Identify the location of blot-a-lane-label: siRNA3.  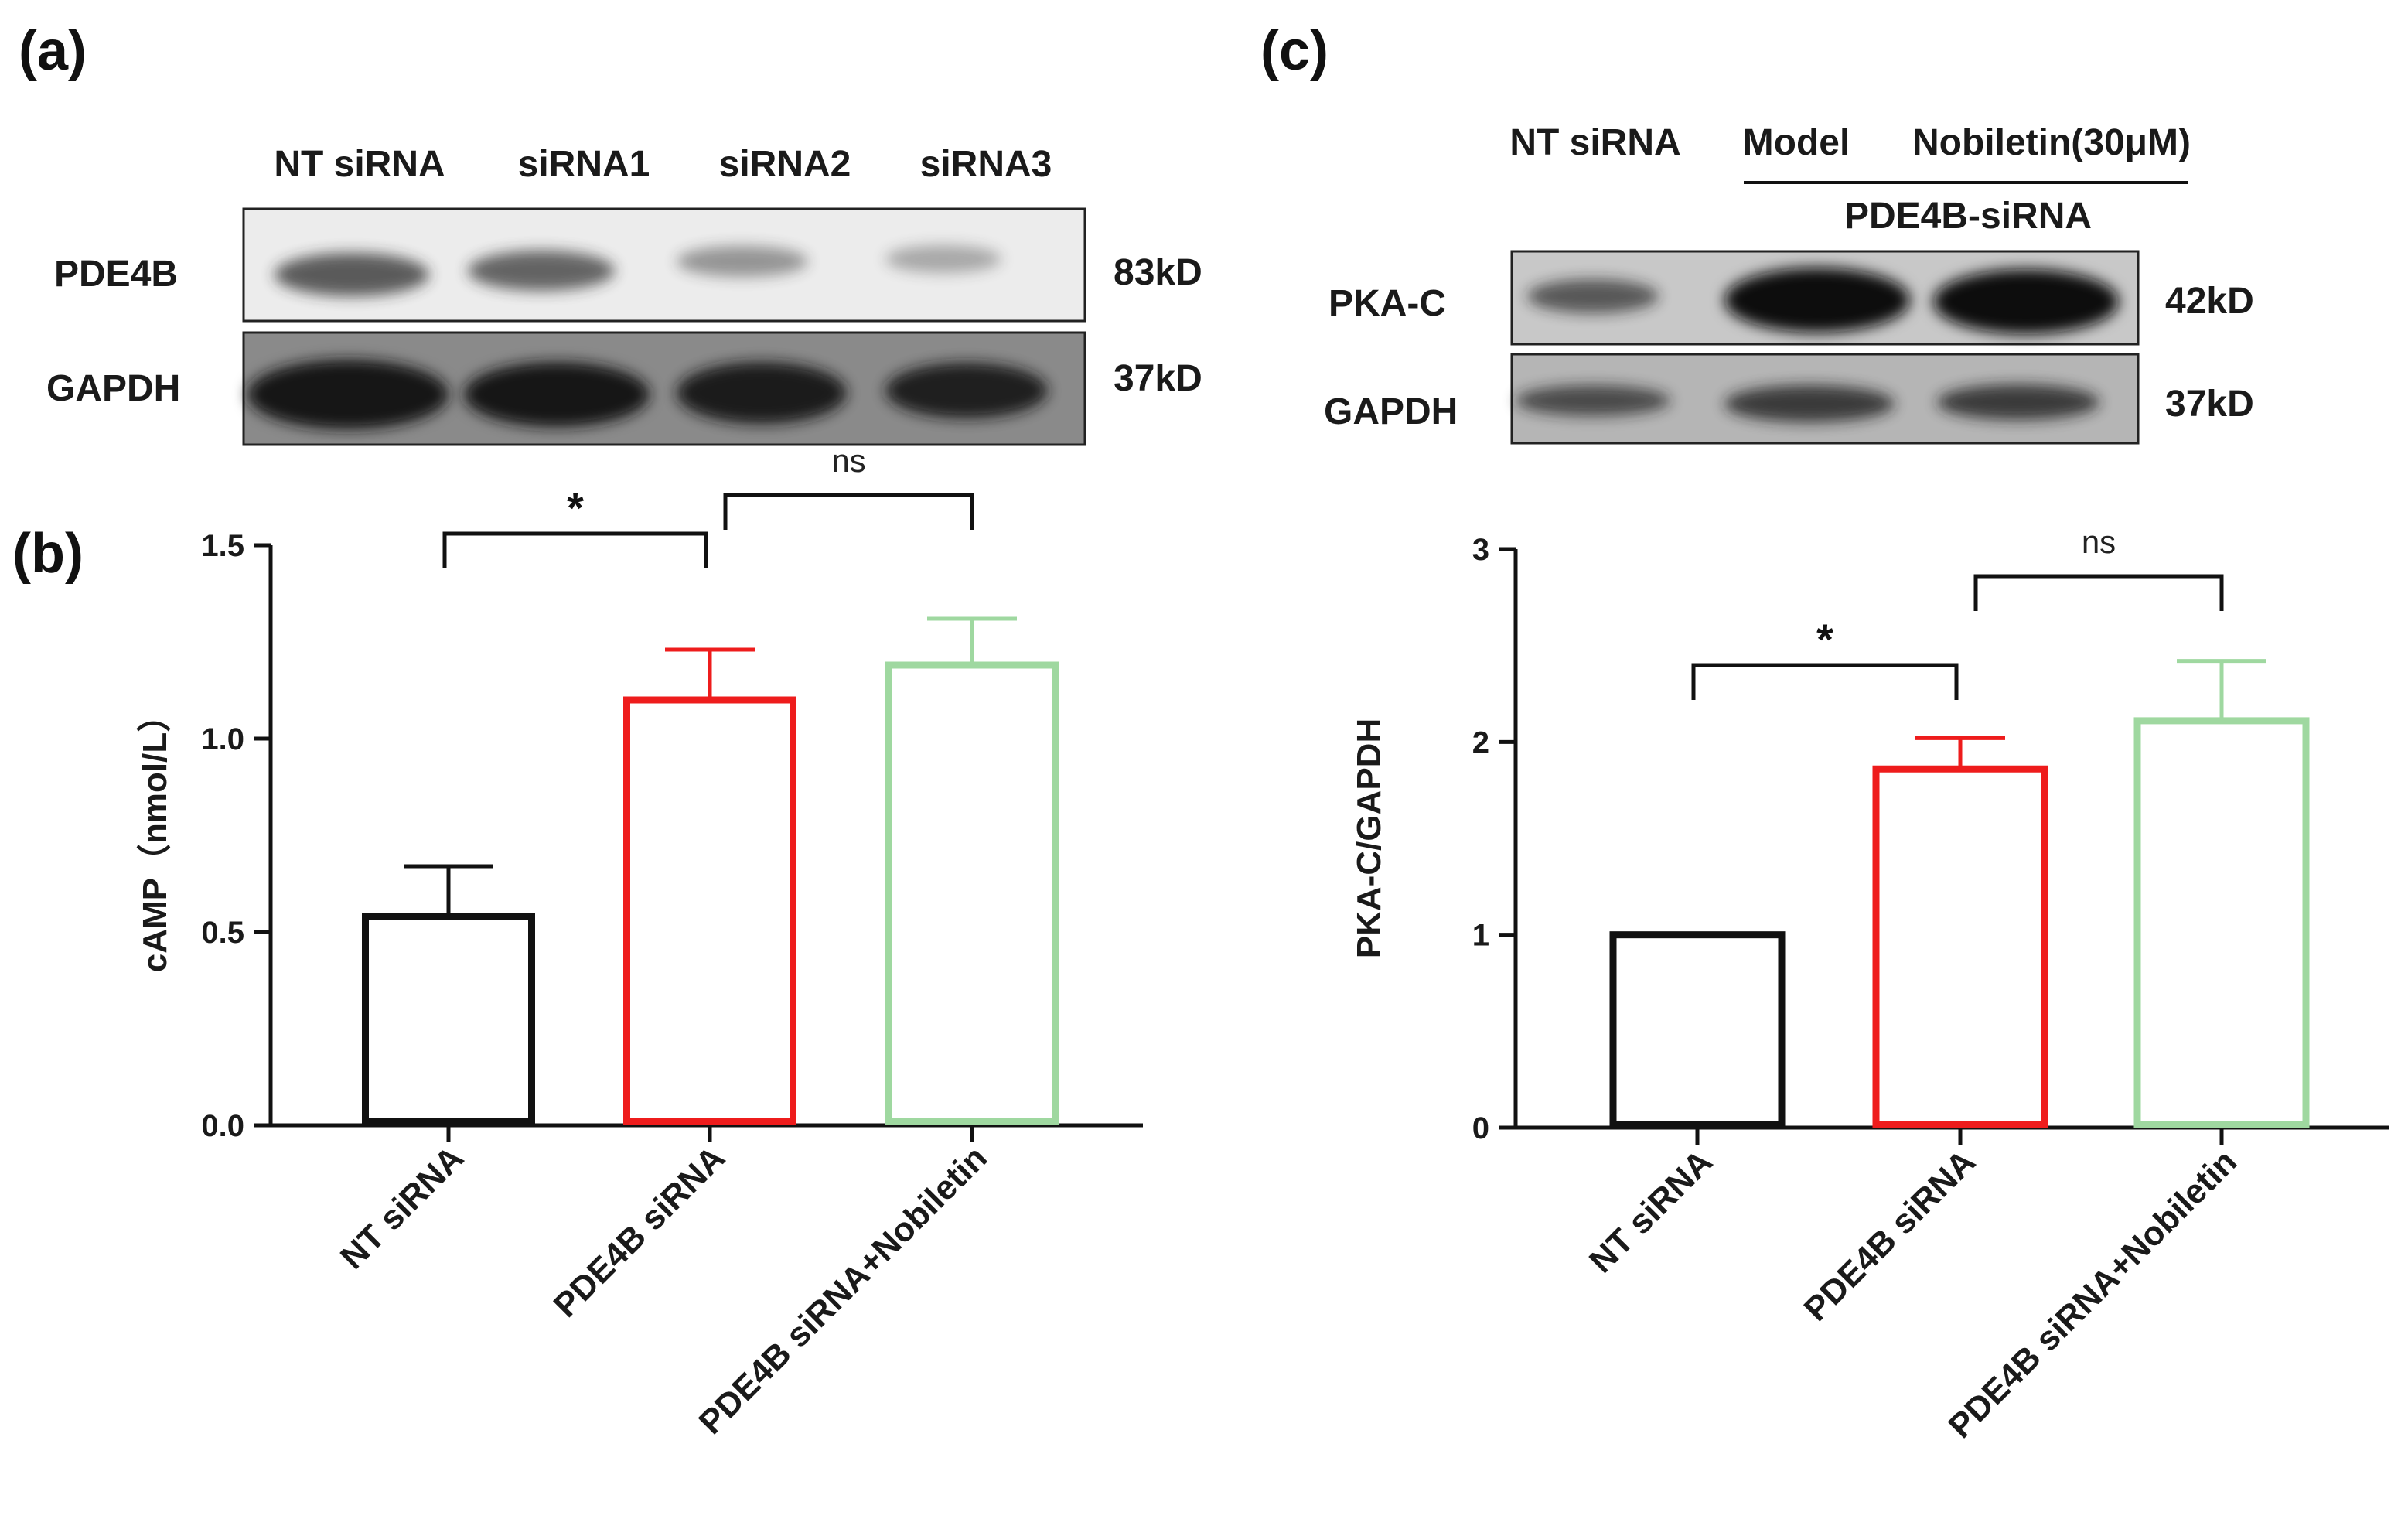
(986, 164).